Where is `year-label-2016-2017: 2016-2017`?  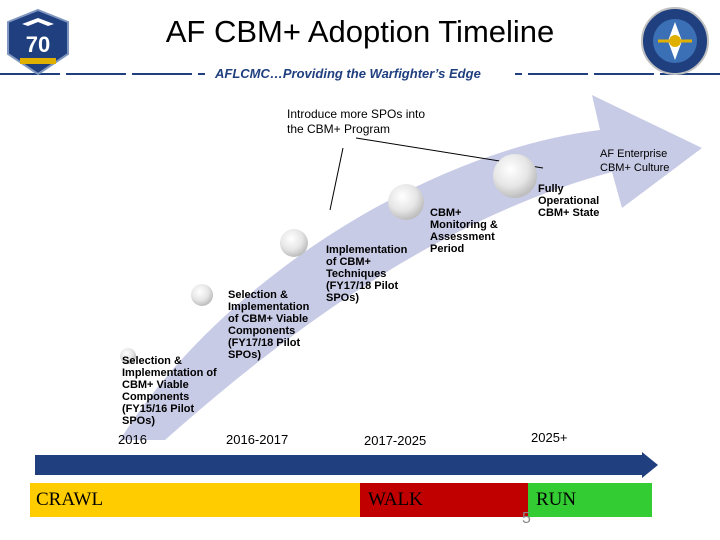
year-label-2016-2017: 2016-2017 is located at coordinates (257, 439).